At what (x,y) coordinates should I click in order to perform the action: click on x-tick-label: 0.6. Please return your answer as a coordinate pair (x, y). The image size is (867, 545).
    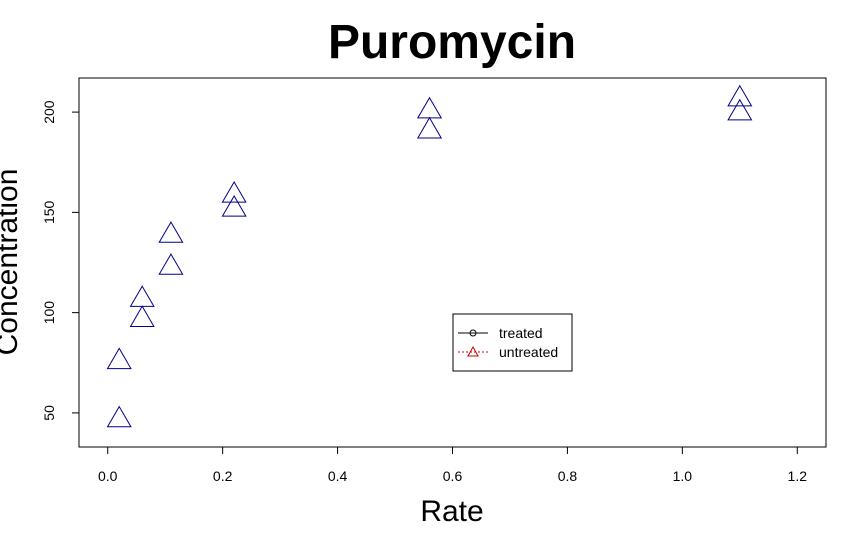
    Looking at the image, I should click on (453, 476).